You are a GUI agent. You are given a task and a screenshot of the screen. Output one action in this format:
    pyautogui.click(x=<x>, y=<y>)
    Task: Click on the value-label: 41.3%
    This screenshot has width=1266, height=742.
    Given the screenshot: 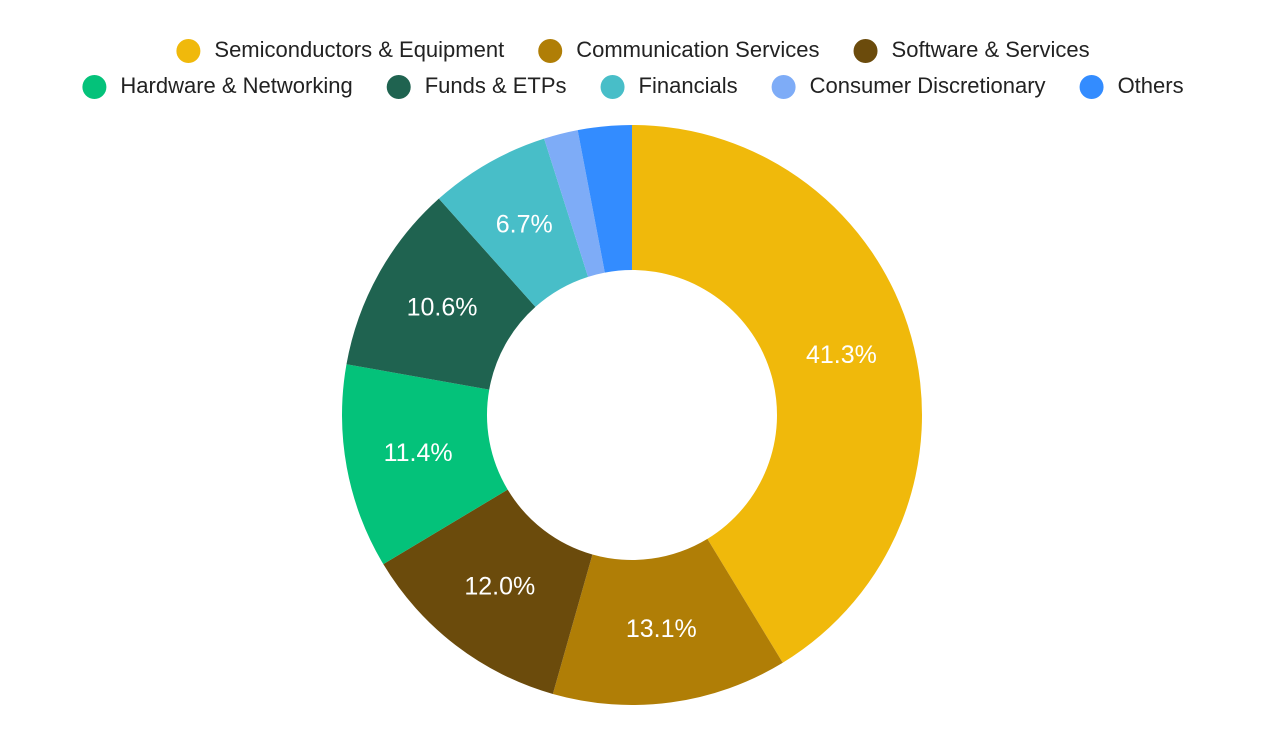 What is the action you would take?
    pyautogui.click(x=841, y=355)
    